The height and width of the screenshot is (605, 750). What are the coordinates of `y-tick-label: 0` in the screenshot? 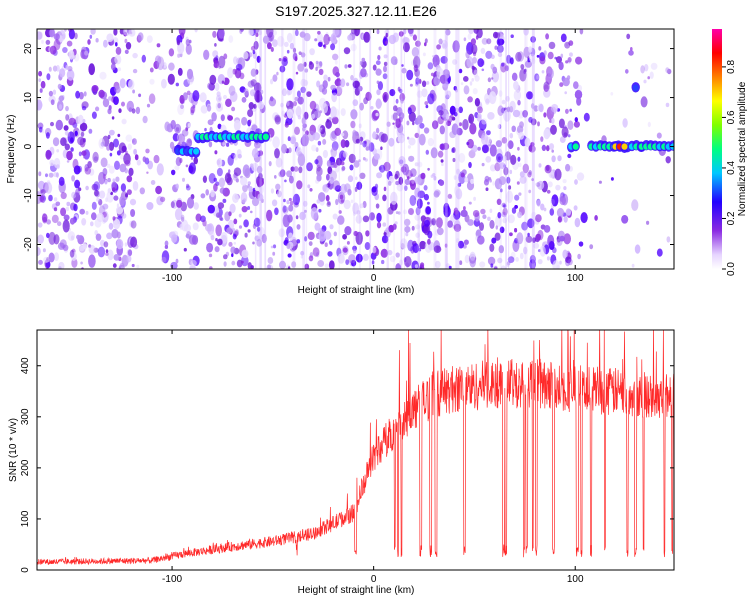 It's located at (28, 146).